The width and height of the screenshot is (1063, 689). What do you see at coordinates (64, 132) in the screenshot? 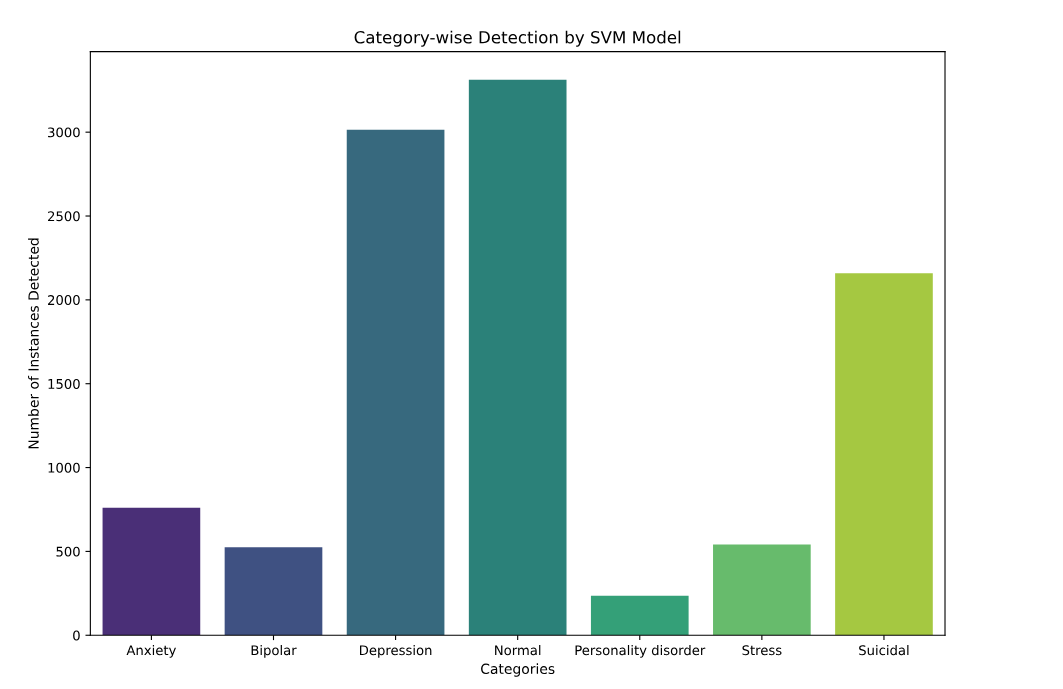
I see `y-tick-label: 3000` at bounding box center [64, 132].